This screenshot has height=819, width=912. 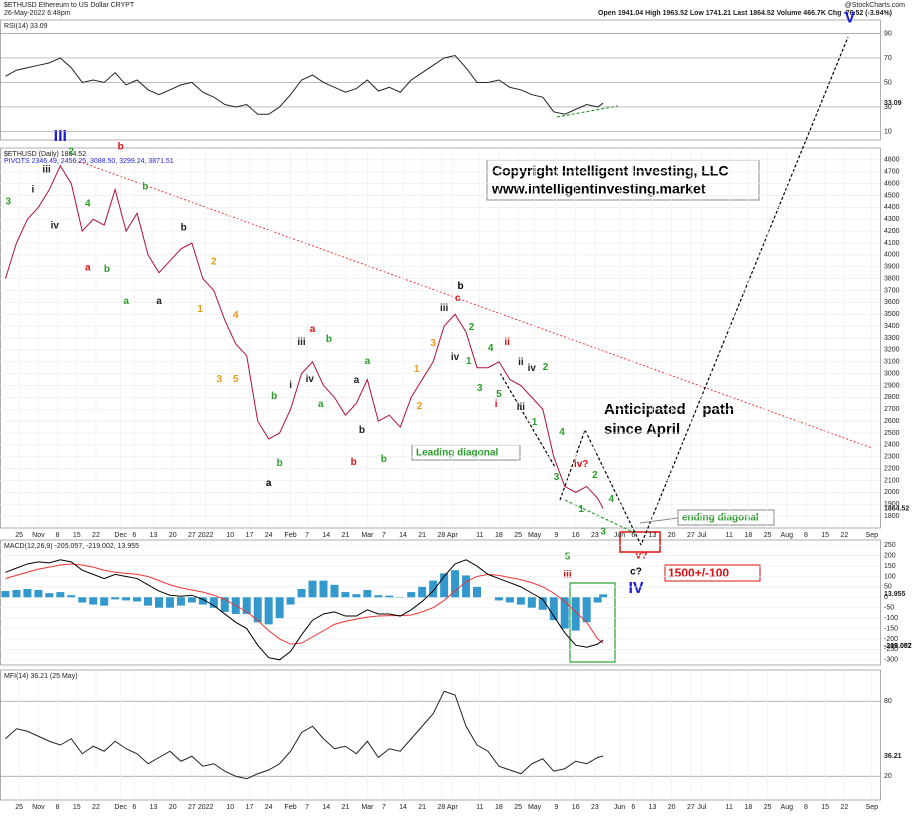 What do you see at coordinates (37, 13) in the screenshot?
I see `header-date: 26-May-2022 6:48pm` at bounding box center [37, 13].